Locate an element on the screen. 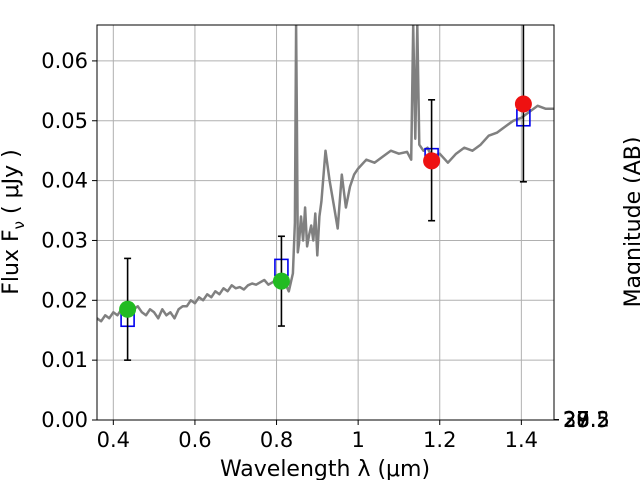  y2-tick-label: 28 is located at coordinates (576, 420).